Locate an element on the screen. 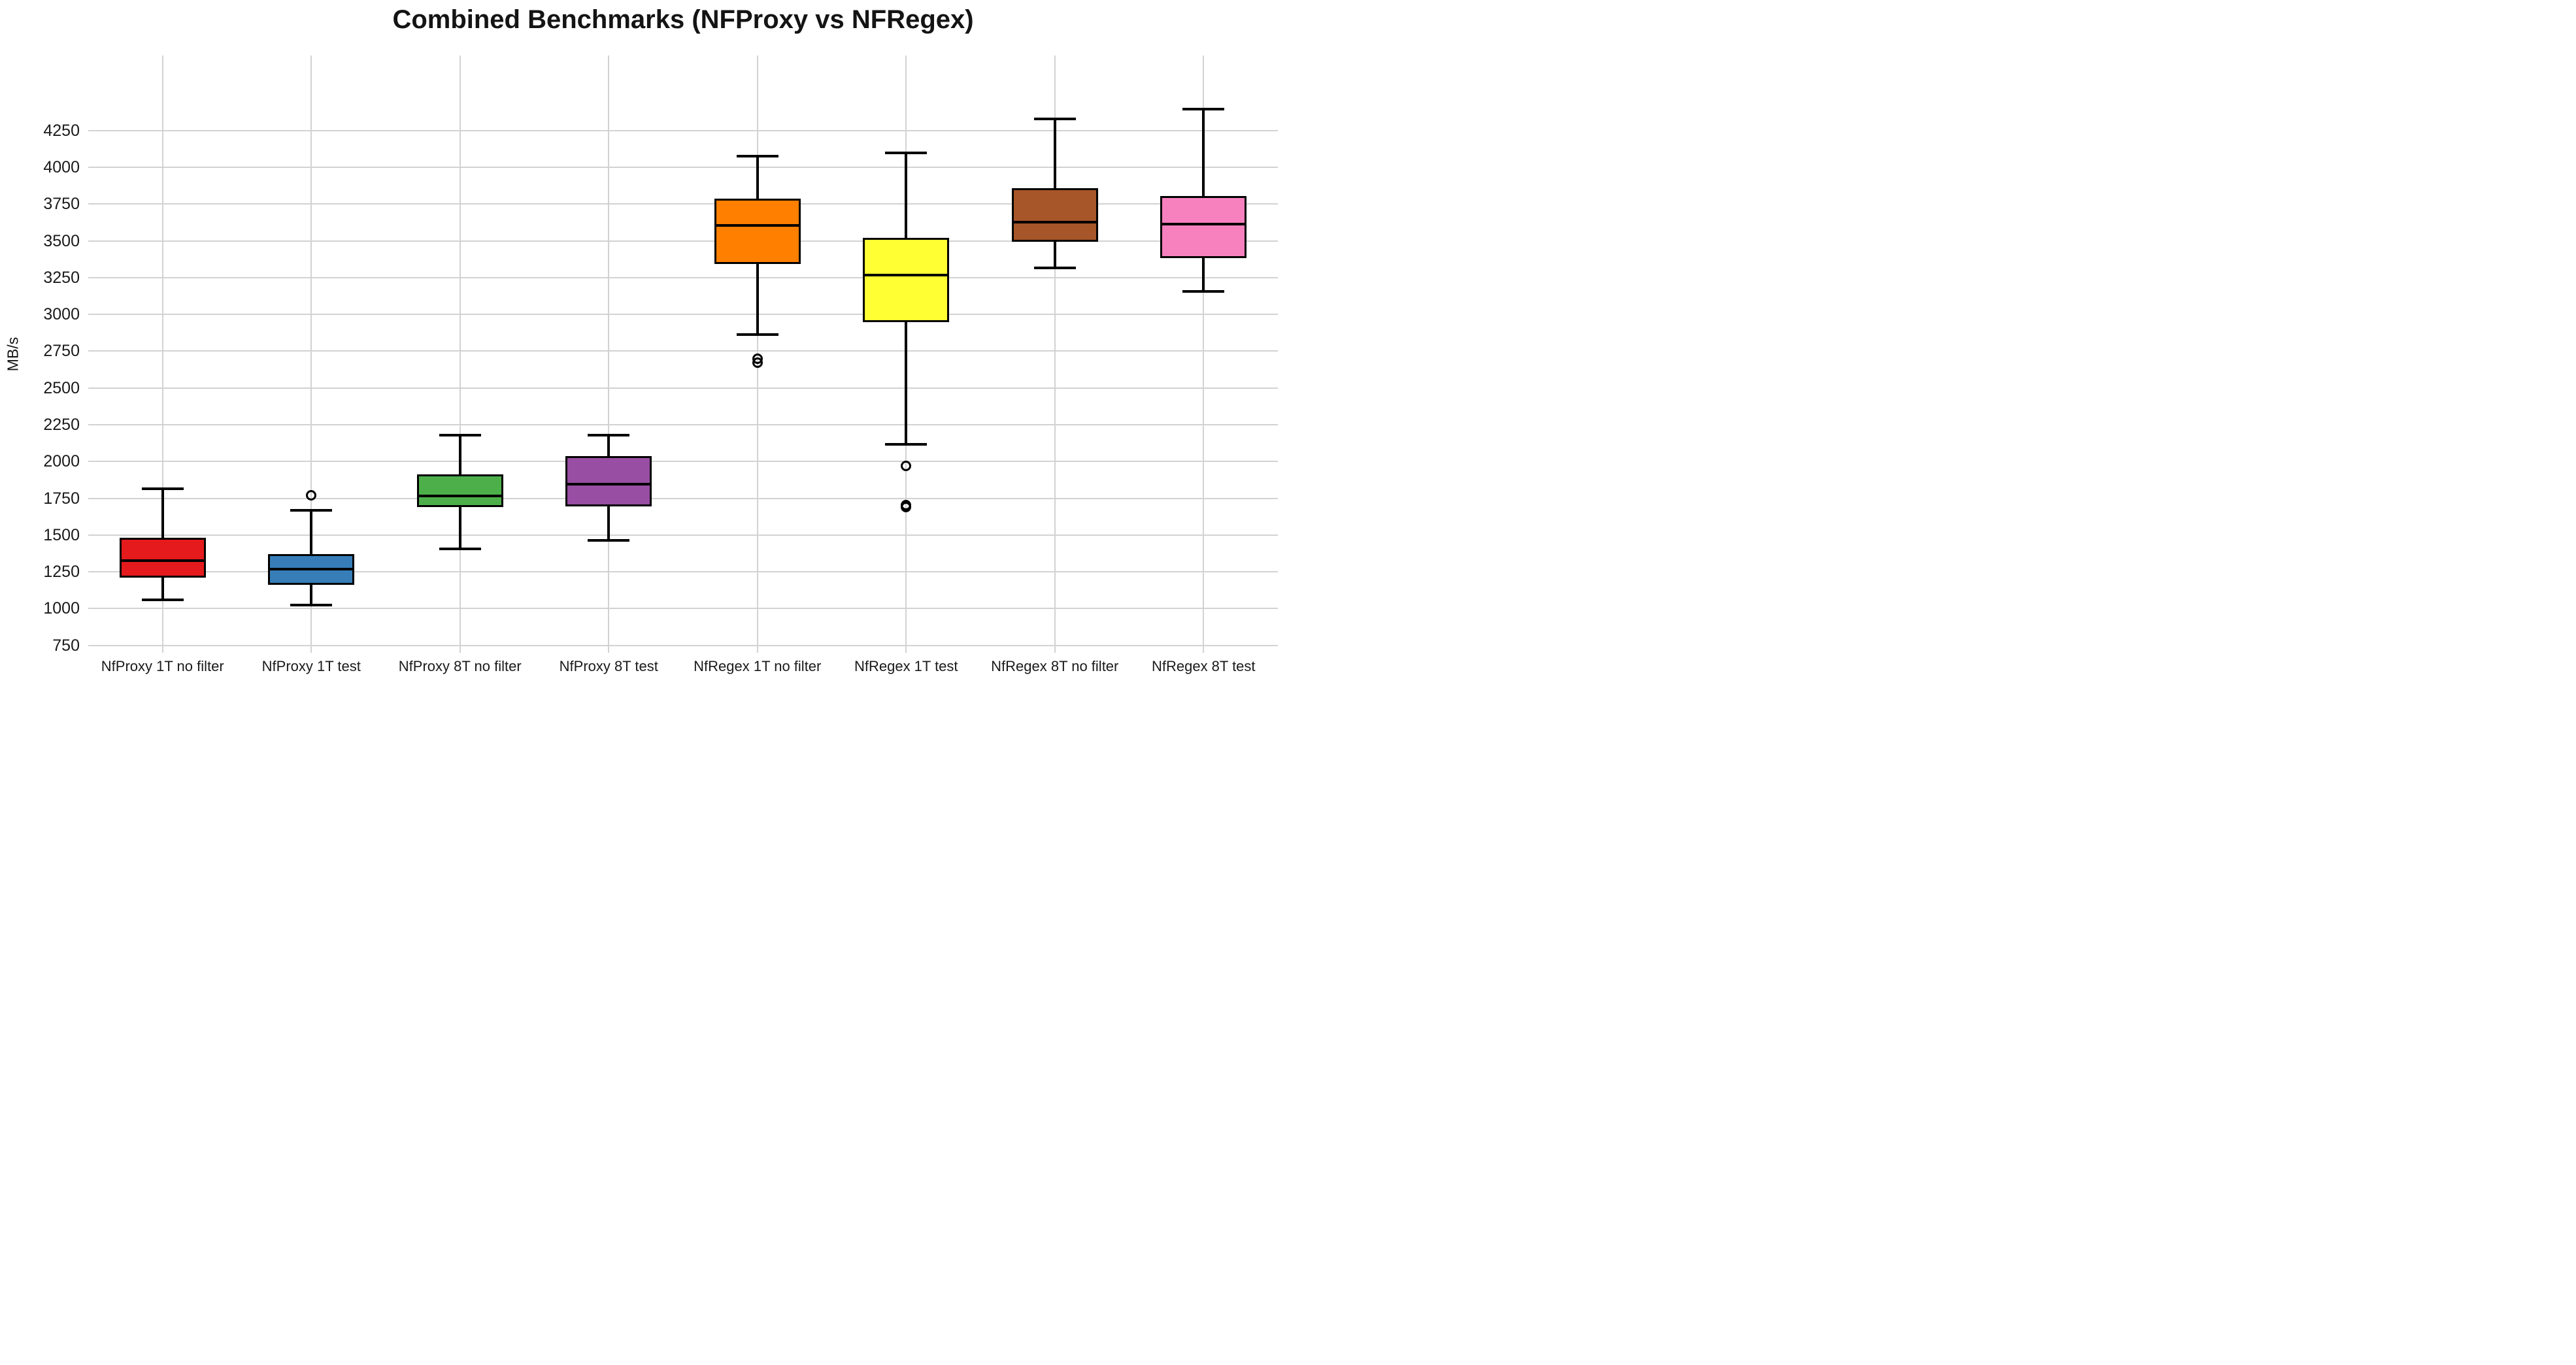 This screenshot has height=1365, width=2576. xtick-label-1: NfProxy 1T no filter is located at coordinates (163, 666).